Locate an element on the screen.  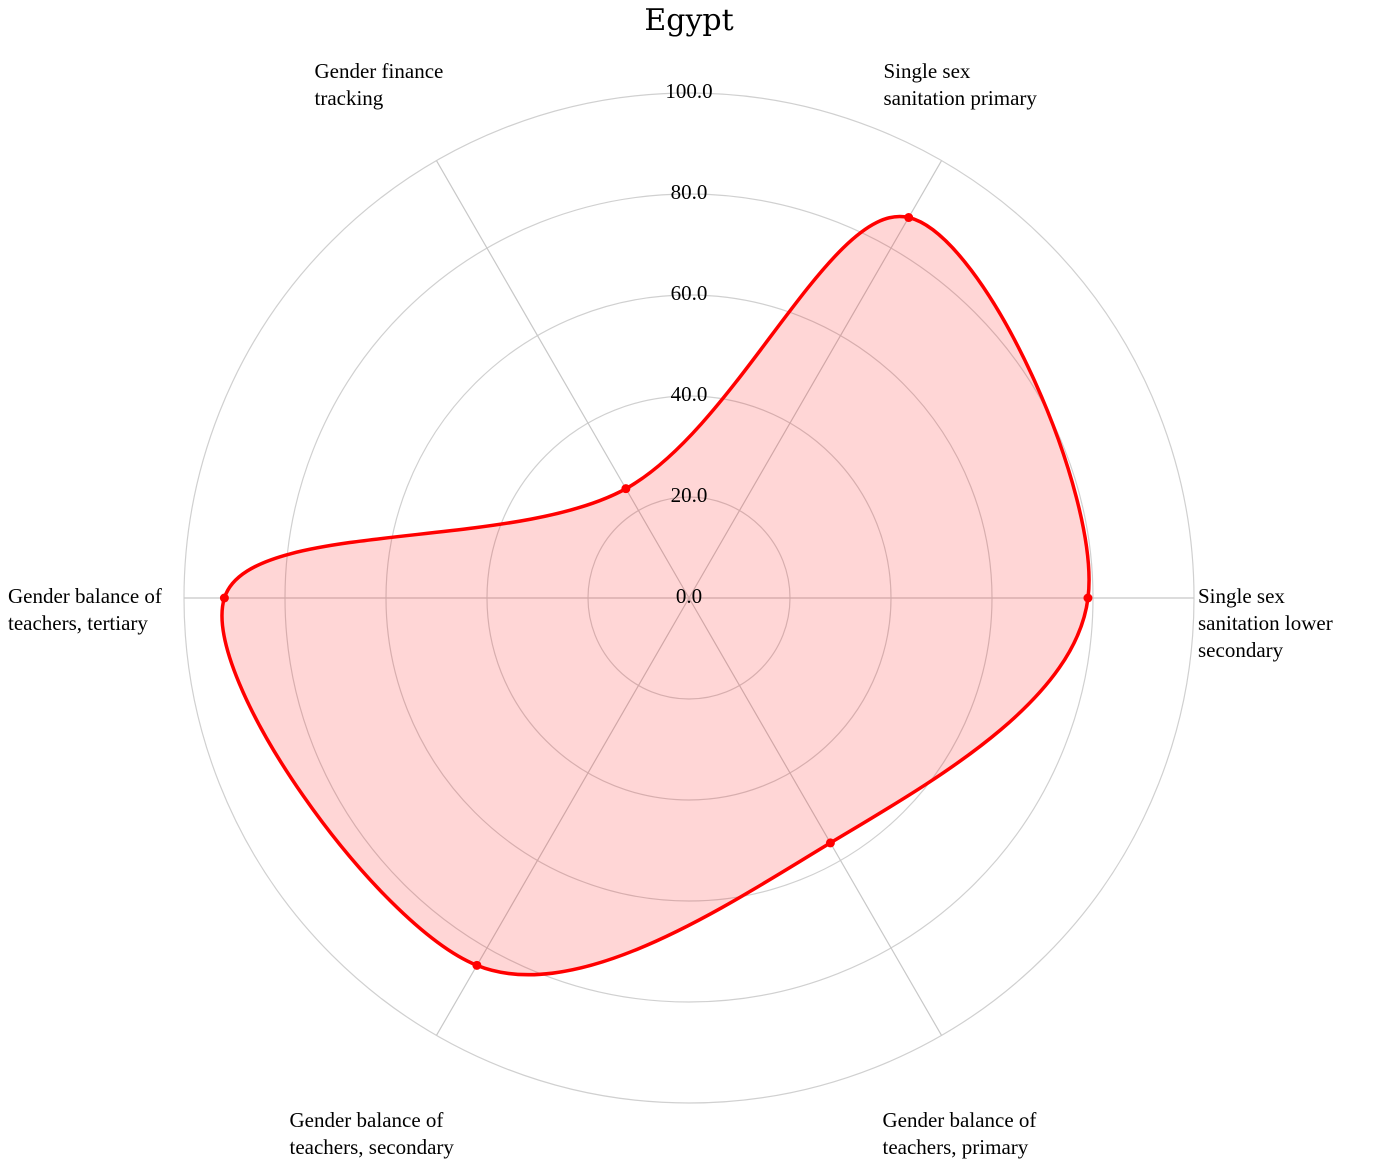
tick-layer: 0.0 20.0 40.0 60.0 80.0 100.0 is located at coordinates (688, 343).